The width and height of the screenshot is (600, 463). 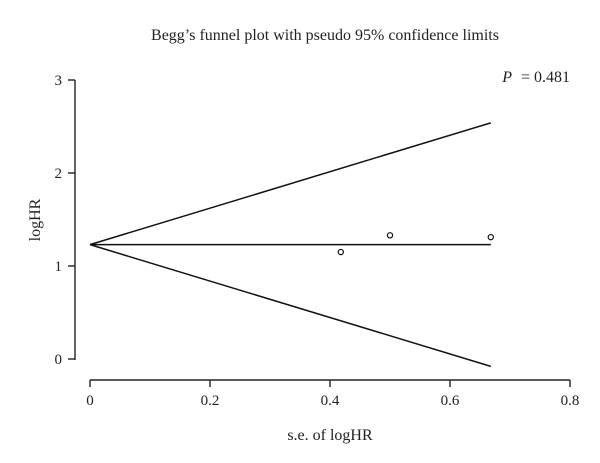 What do you see at coordinates (35, 219) in the screenshot?
I see `y-axis-label: logHR` at bounding box center [35, 219].